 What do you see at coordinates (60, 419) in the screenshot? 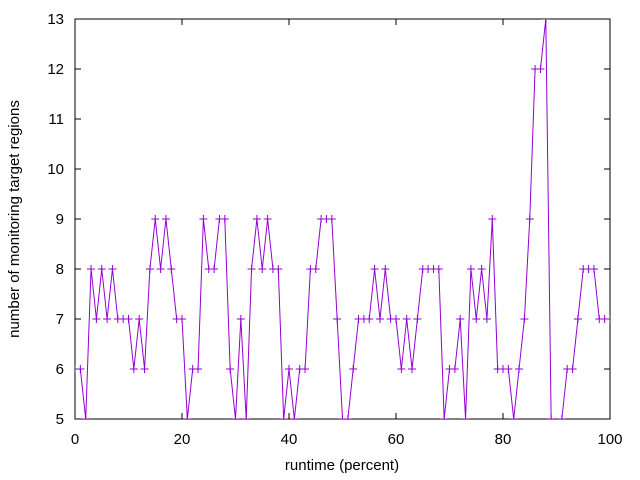
I see `y-tick-label: 5` at bounding box center [60, 419].